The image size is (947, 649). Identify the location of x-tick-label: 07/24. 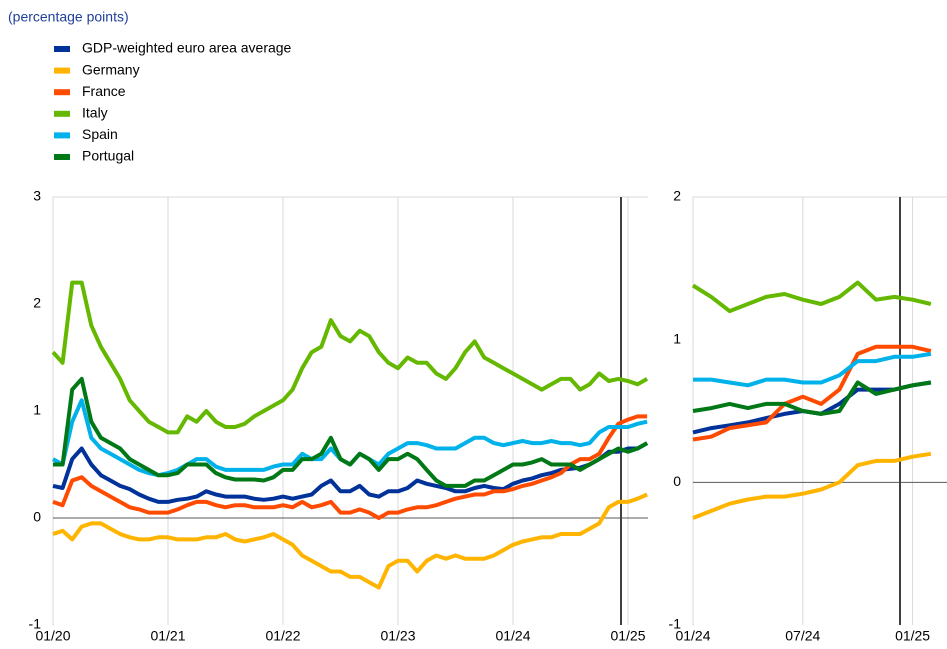
(802, 636).